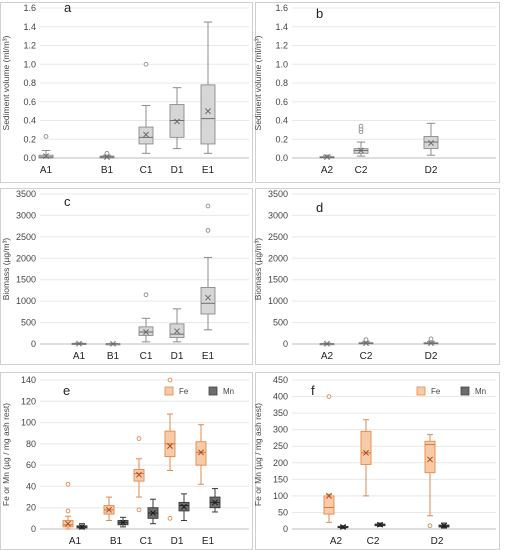  I want to click on box-D2-Fe, so click(430, 481).